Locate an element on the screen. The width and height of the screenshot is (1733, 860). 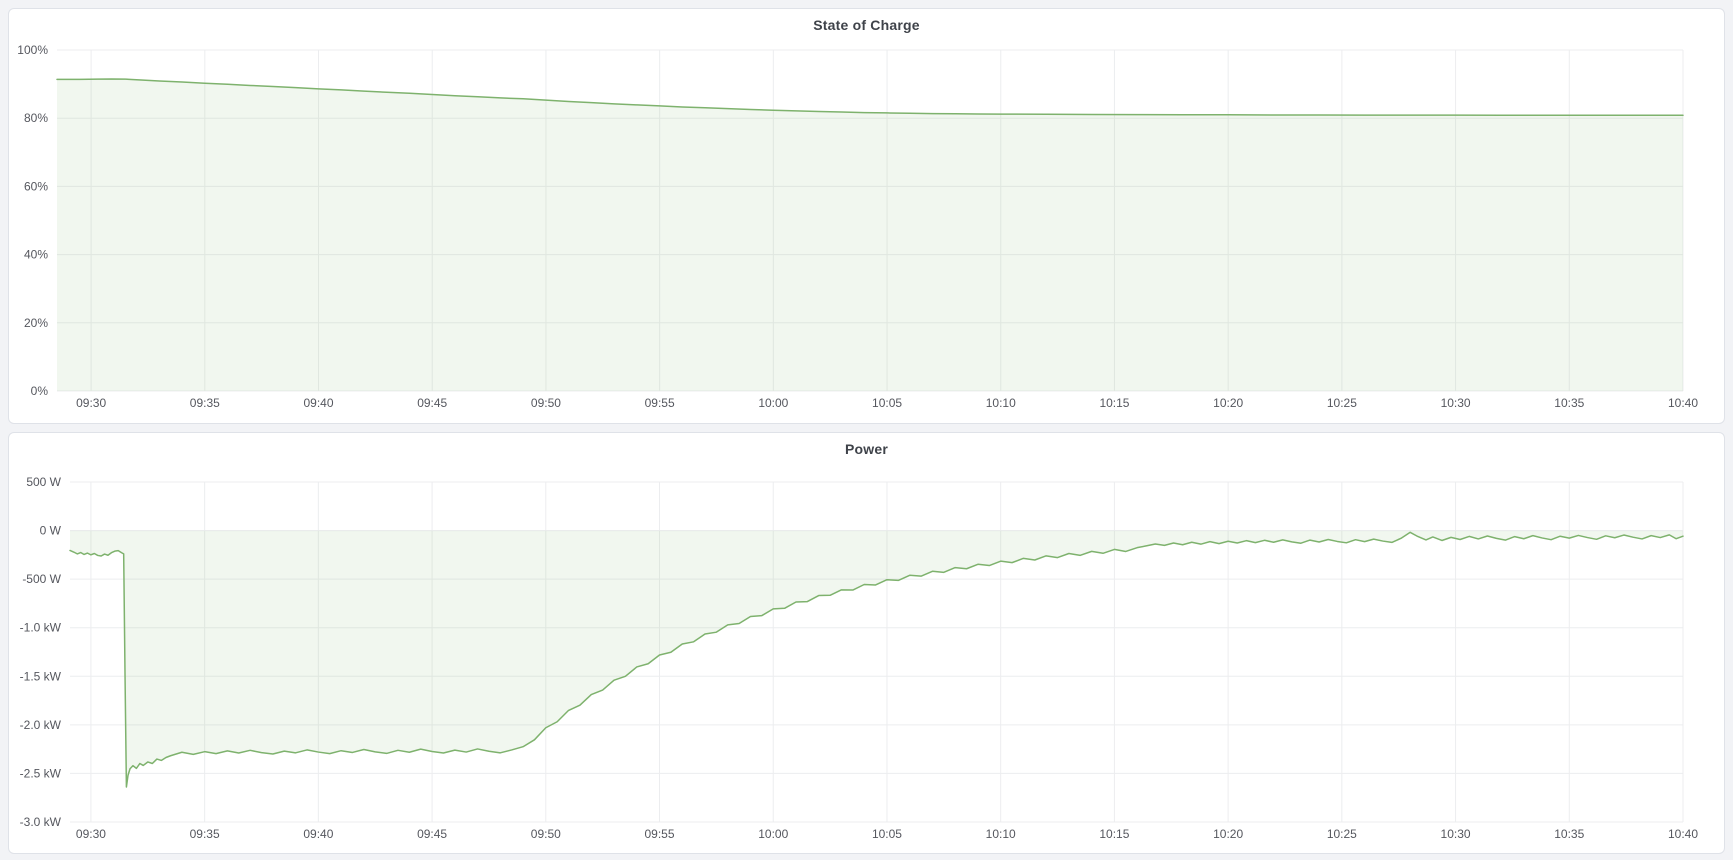
y-tick-label: 100% is located at coordinates (32, 50).